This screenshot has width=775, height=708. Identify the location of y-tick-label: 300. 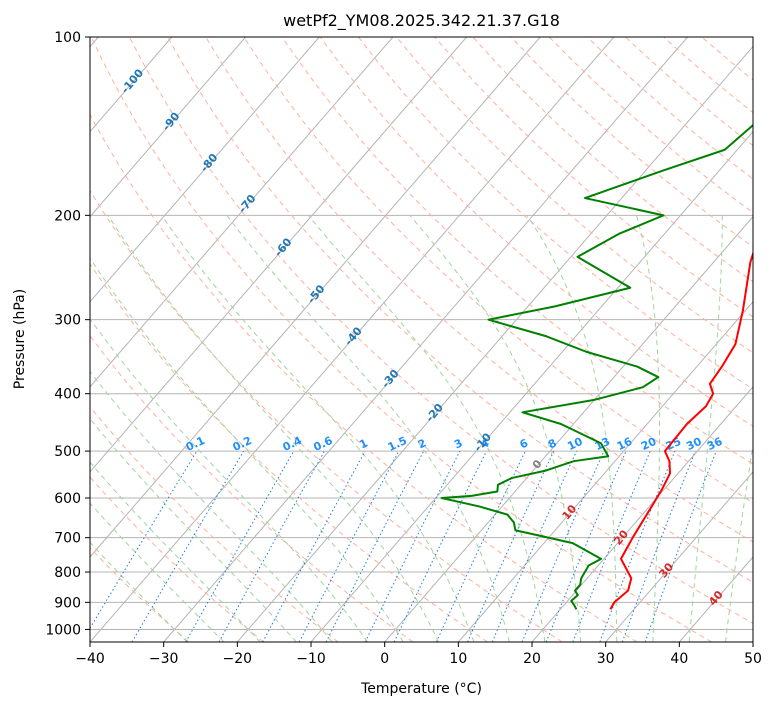
(67, 321).